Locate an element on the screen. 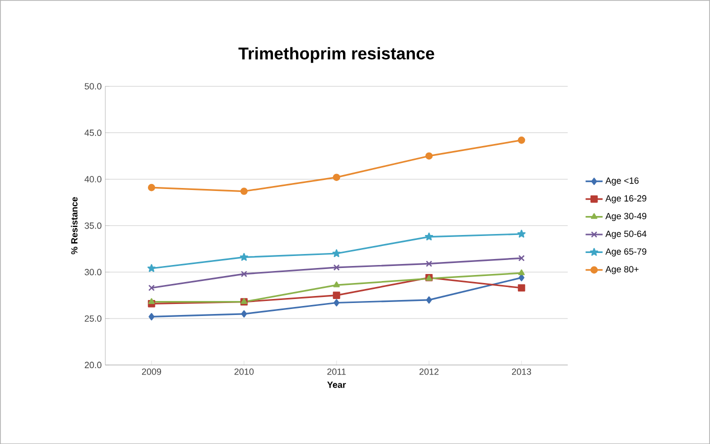 The width and height of the screenshot is (710, 444). y-tick-label: 35.0 is located at coordinates (93, 225).